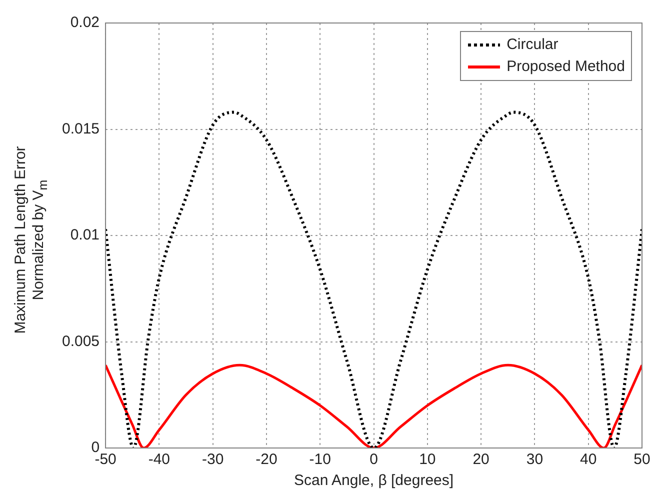 This screenshot has width=664, height=498. What do you see at coordinates (81, 129) in the screenshot?
I see `y-tick-label: 0.015` at bounding box center [81, 129].